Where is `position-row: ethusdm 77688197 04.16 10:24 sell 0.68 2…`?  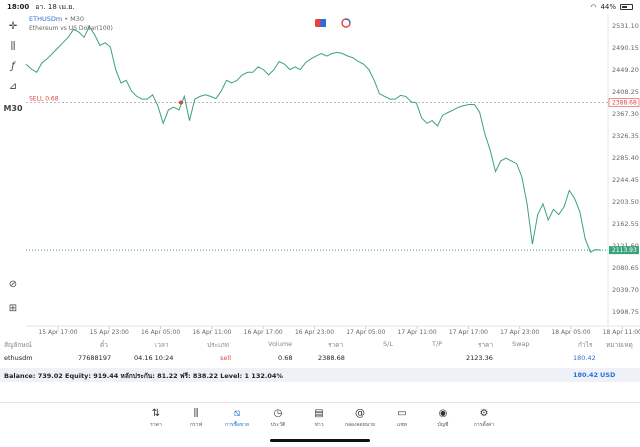 position-row: ethusdm 77688197 04.16 10:24 sell 0.68 2… is located at coordinates (320, 358).